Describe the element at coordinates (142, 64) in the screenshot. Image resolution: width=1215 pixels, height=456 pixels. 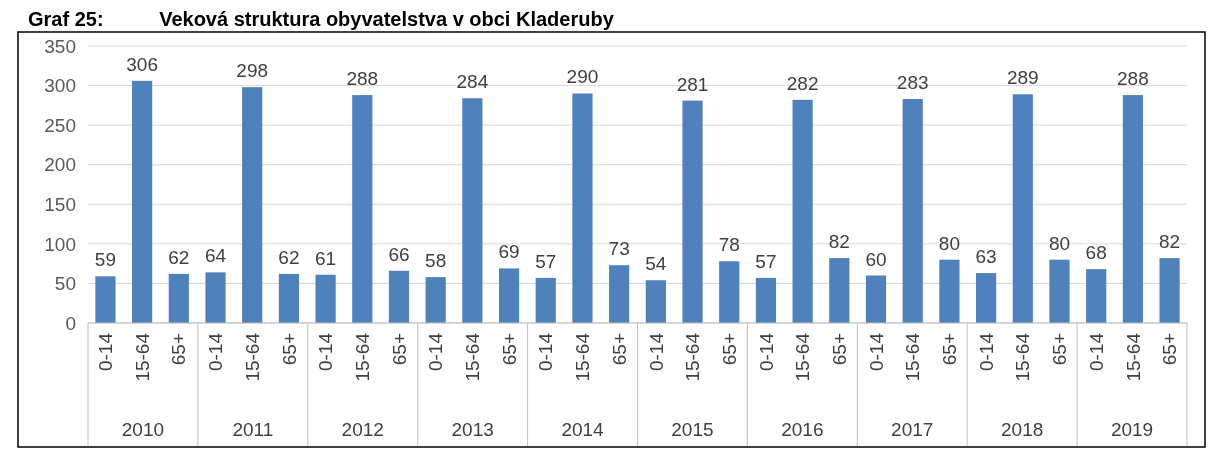
I see `data-label: 306` at that location.